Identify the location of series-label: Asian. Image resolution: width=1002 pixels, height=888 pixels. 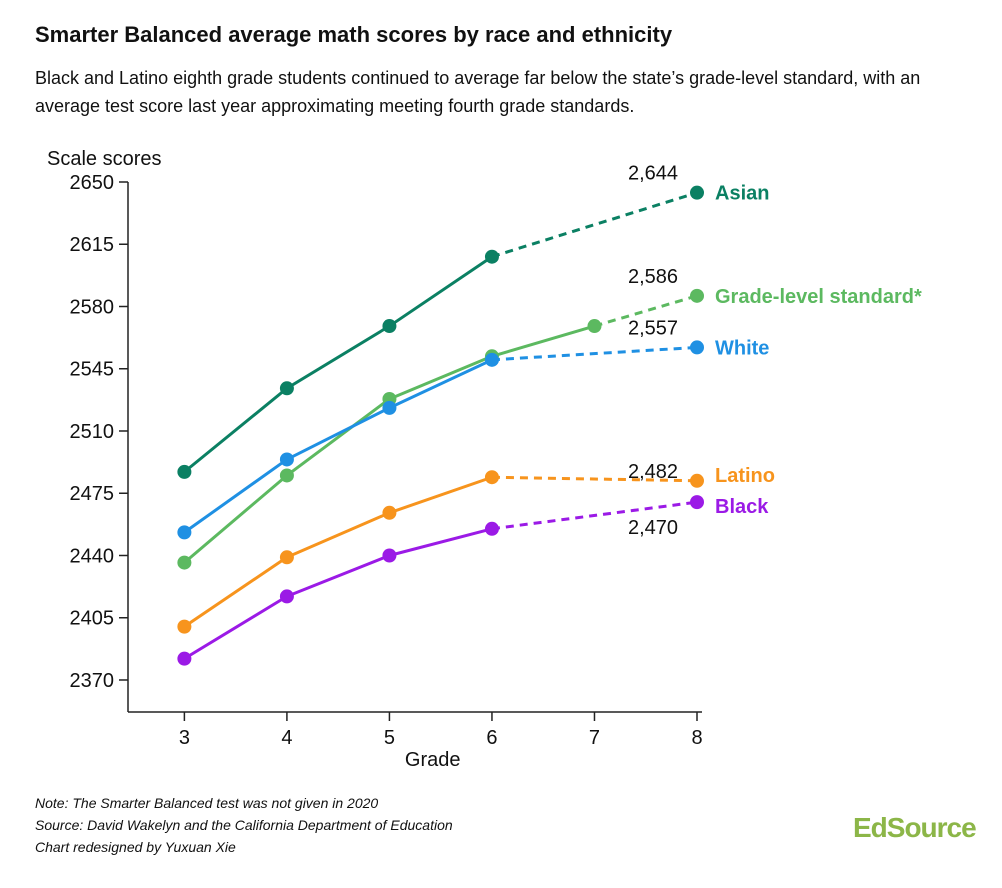
(742, 194).